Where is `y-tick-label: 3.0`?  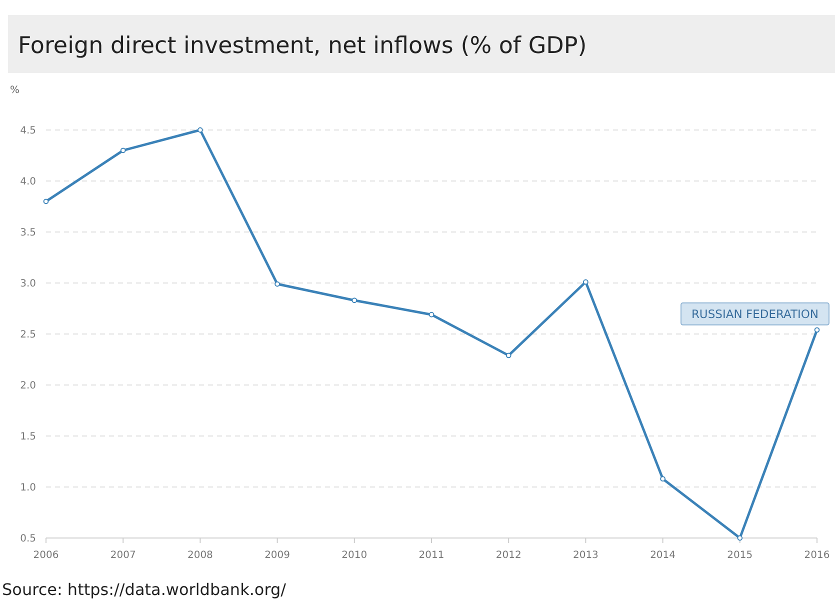
y-tick-label: 3.0 is located at coordinates (28, 284).